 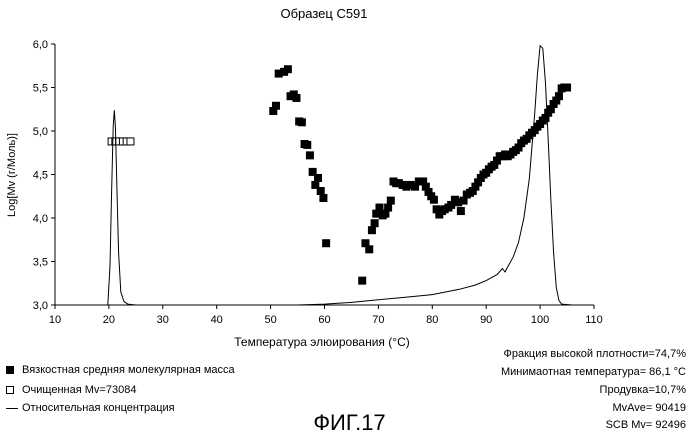 I want to click on legend-label: Очищенная Mv=73084, so click(x=79, y=390).